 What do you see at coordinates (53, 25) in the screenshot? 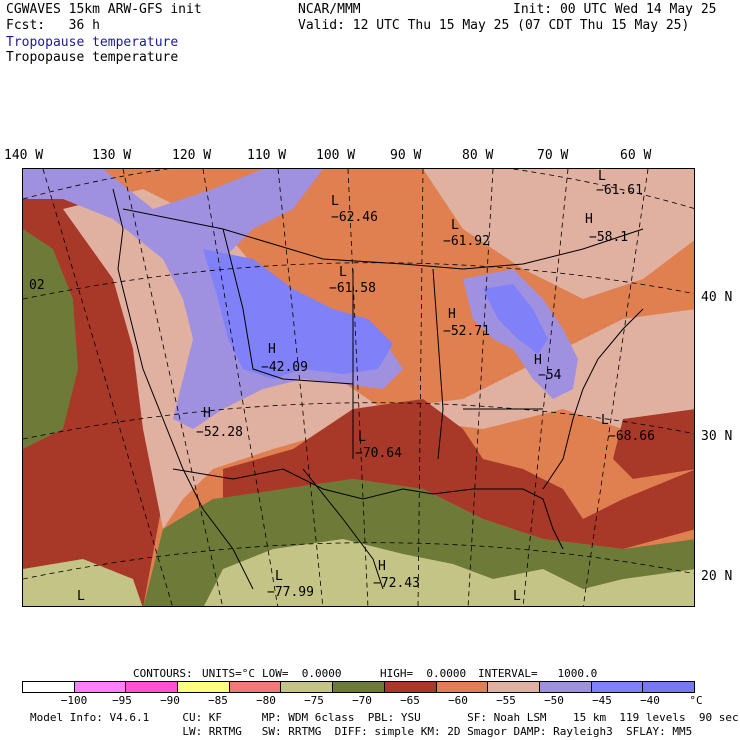
I see `header-forecast-hour: Fcst: 36 h` at bounding box center [53, 25].